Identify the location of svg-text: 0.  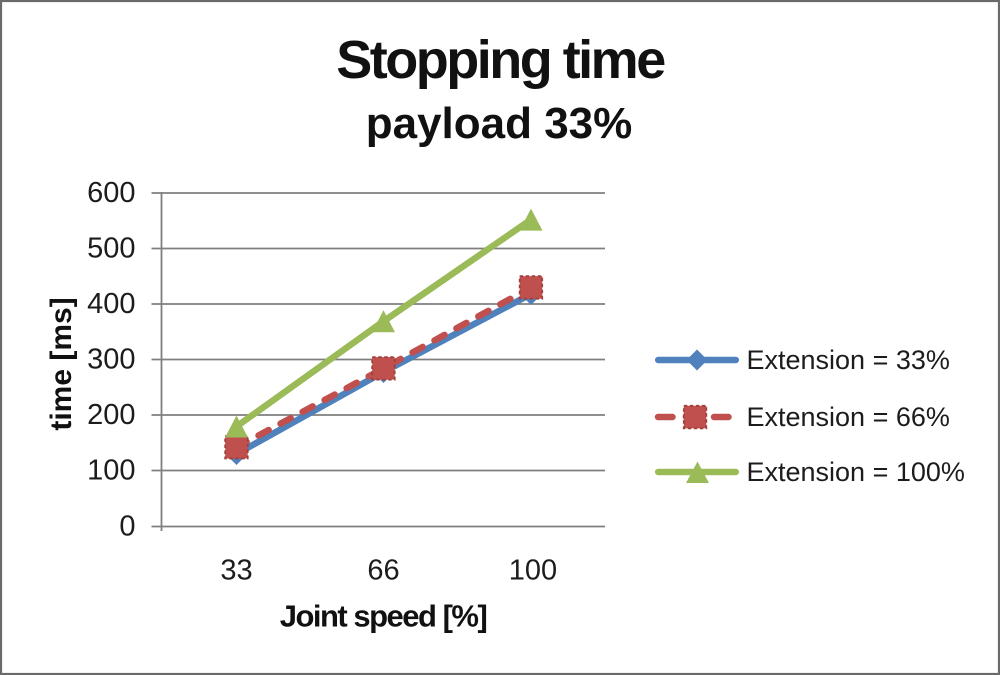
(127, 527).